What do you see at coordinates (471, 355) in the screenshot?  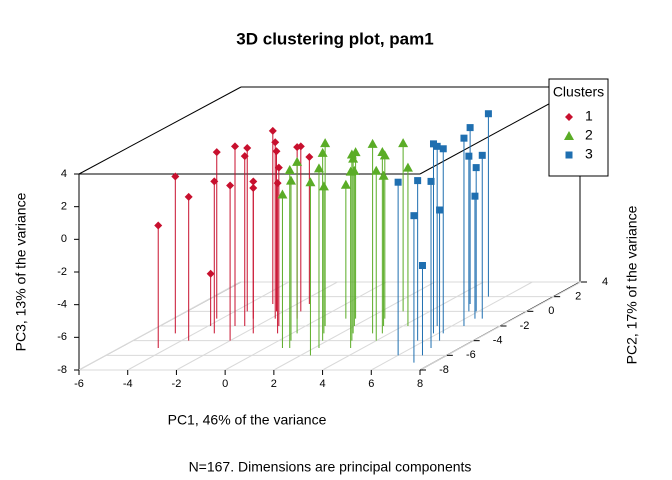 I see `y-tick-label: -6` at bounding box center [471, 355].